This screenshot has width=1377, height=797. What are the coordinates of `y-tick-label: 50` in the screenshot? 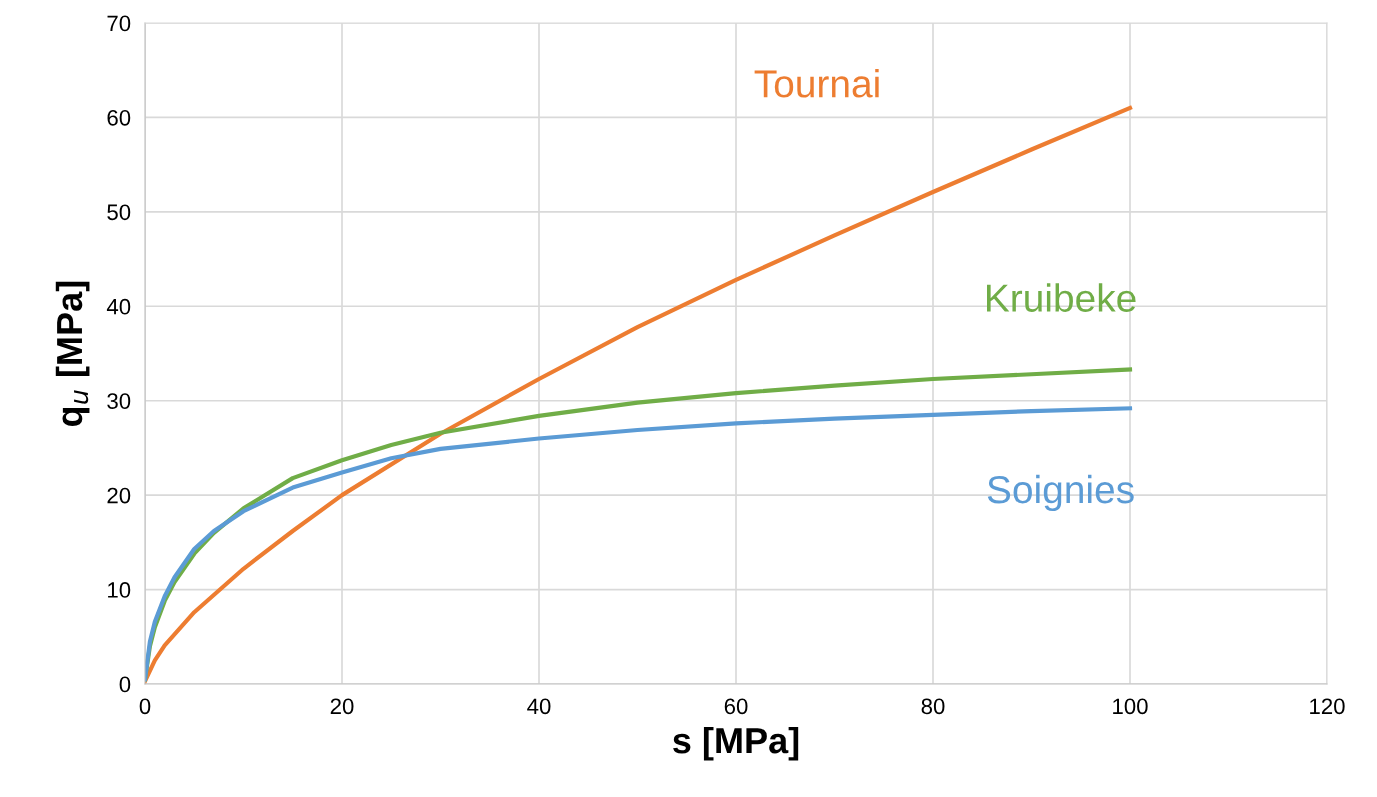 It's located at (119, 212).